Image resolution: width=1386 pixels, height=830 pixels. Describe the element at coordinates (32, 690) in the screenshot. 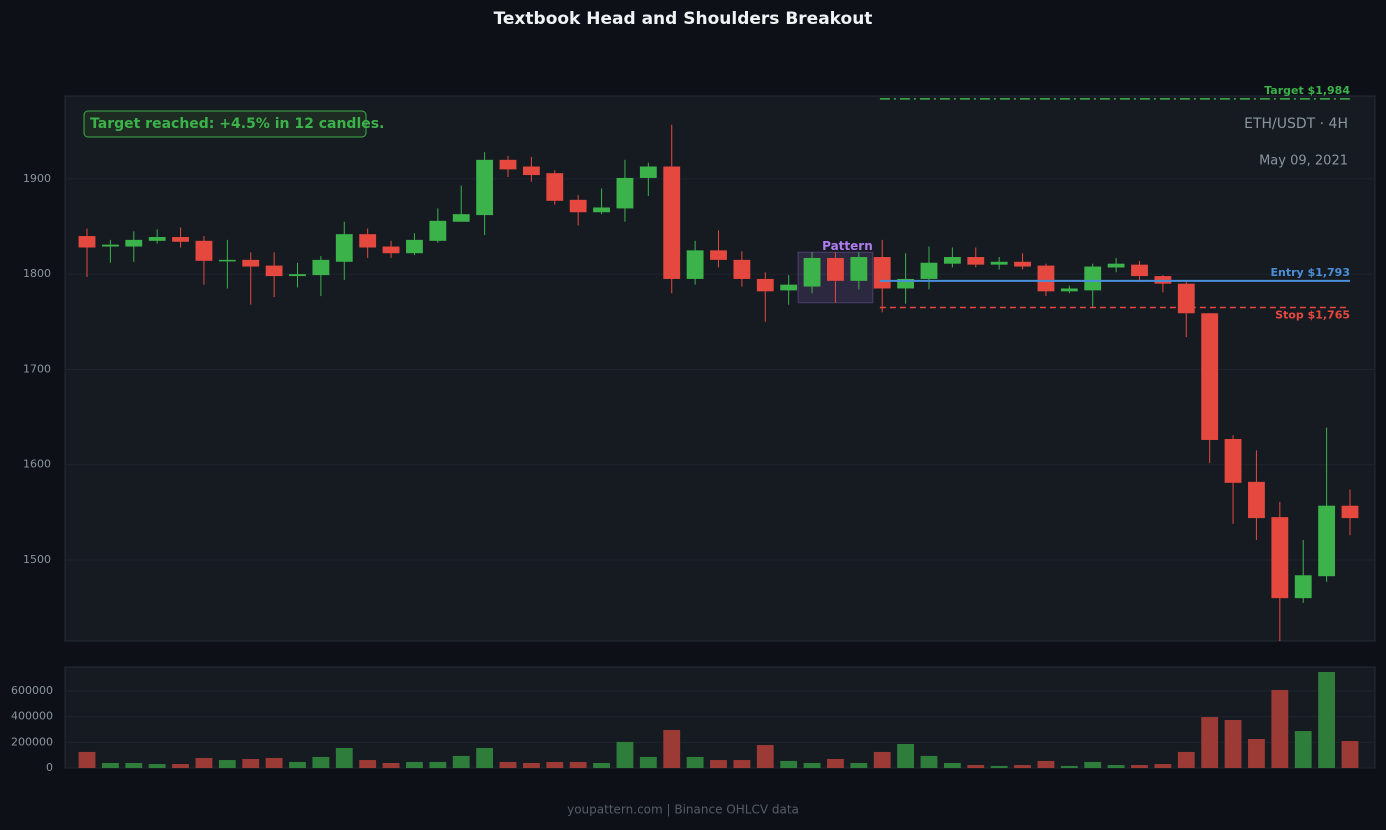

I see `volume-tick-label: 600000` at that location.